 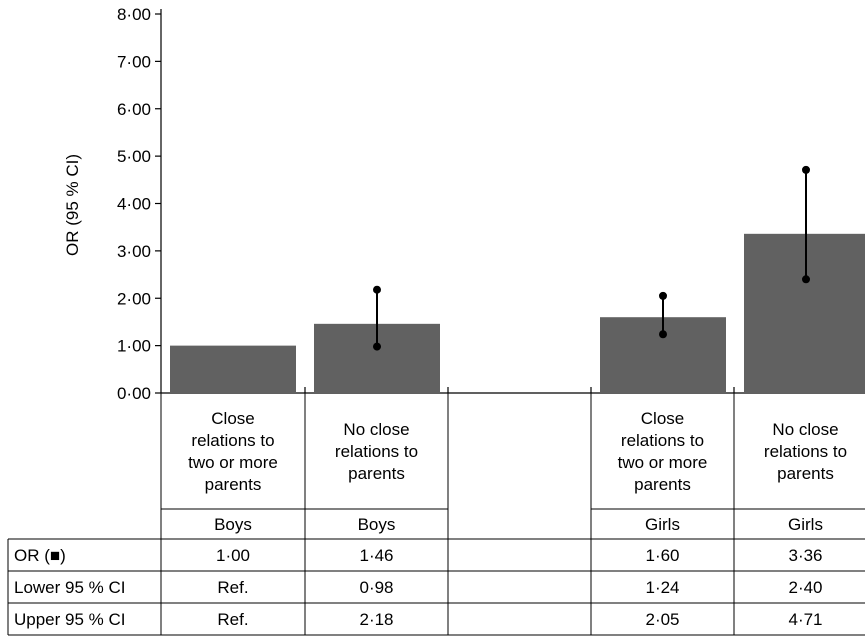 I want to click on y-tick-label: 6·00, so click(x=134, y=109).